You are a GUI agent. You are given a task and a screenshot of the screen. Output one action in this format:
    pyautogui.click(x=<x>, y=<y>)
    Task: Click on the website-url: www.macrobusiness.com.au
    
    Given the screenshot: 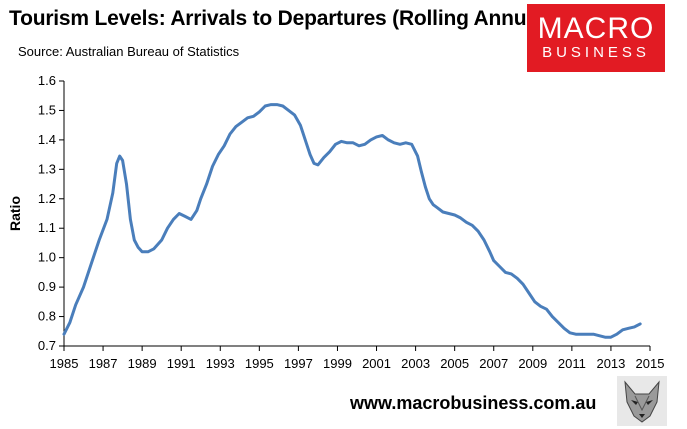 What is the action you would take?
    pyautogui.click(x=473, y=403)
    